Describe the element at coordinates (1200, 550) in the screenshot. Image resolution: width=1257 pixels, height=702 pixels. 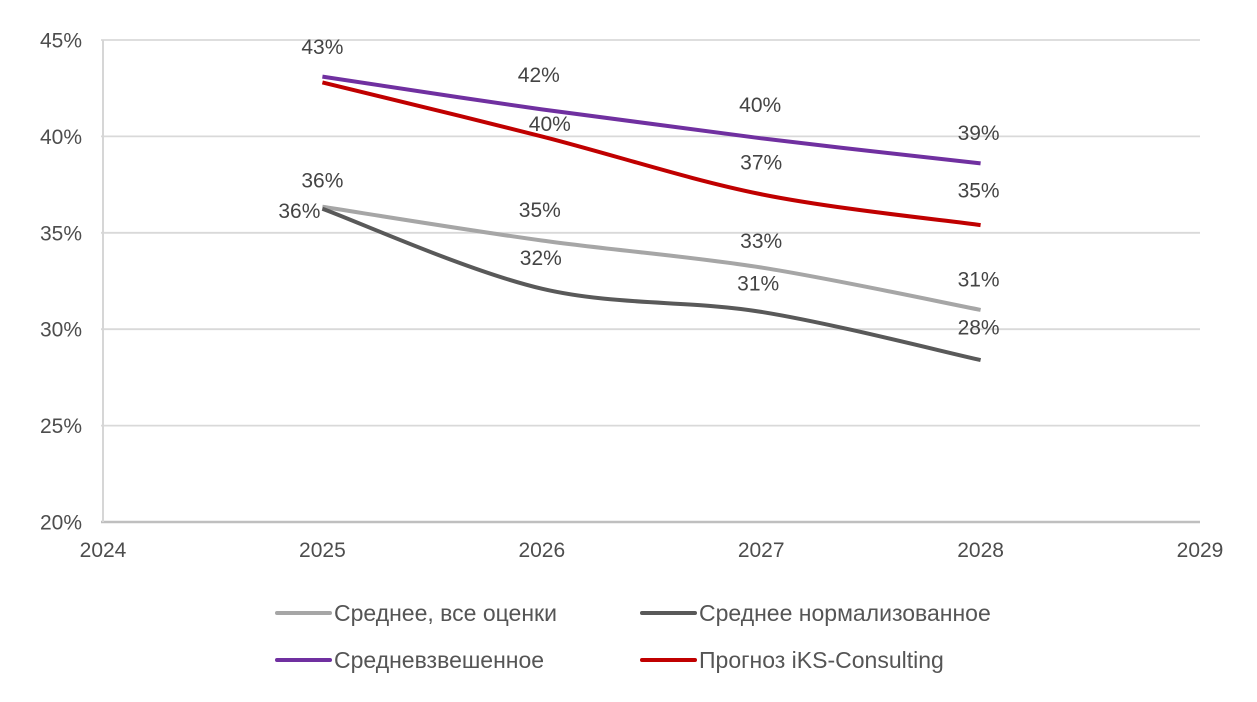
I see `x-tick-label: 2029` at that location.